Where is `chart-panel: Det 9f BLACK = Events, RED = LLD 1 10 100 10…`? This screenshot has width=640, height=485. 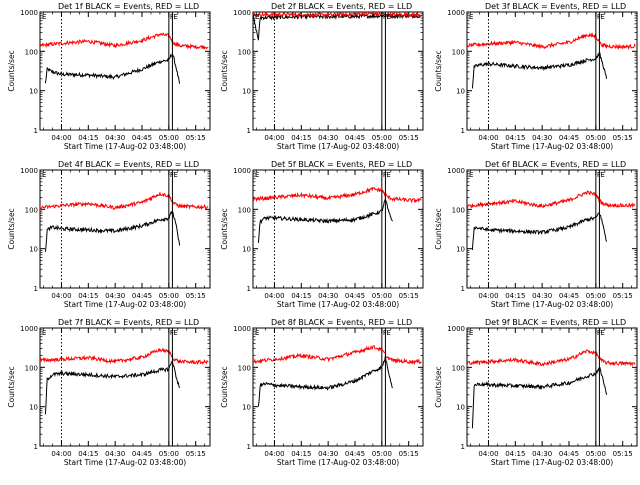
chart-panel: Det 9f BLACK = Events, RED = LLD 1 10 100 10… is located at coordinates (536, 392).